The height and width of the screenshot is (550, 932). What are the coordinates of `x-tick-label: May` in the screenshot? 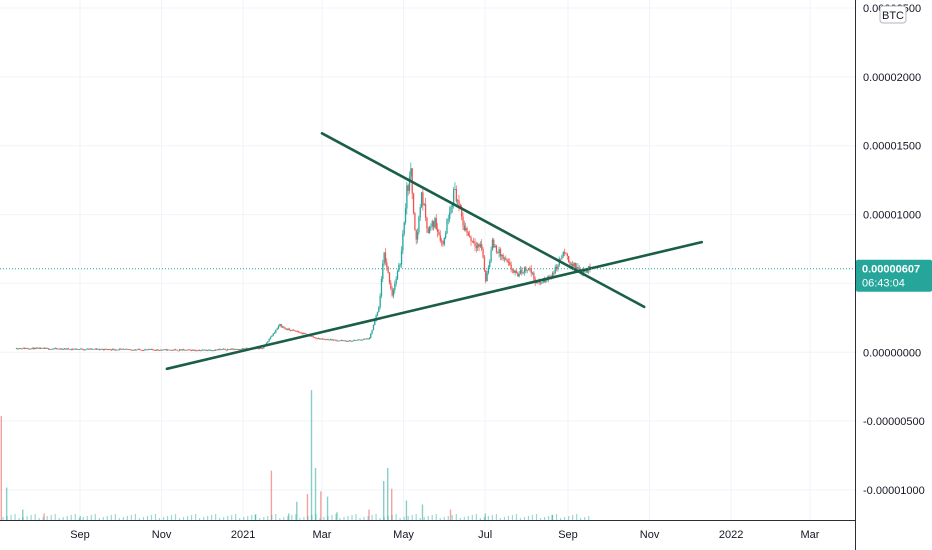 It's located at (403, 535).